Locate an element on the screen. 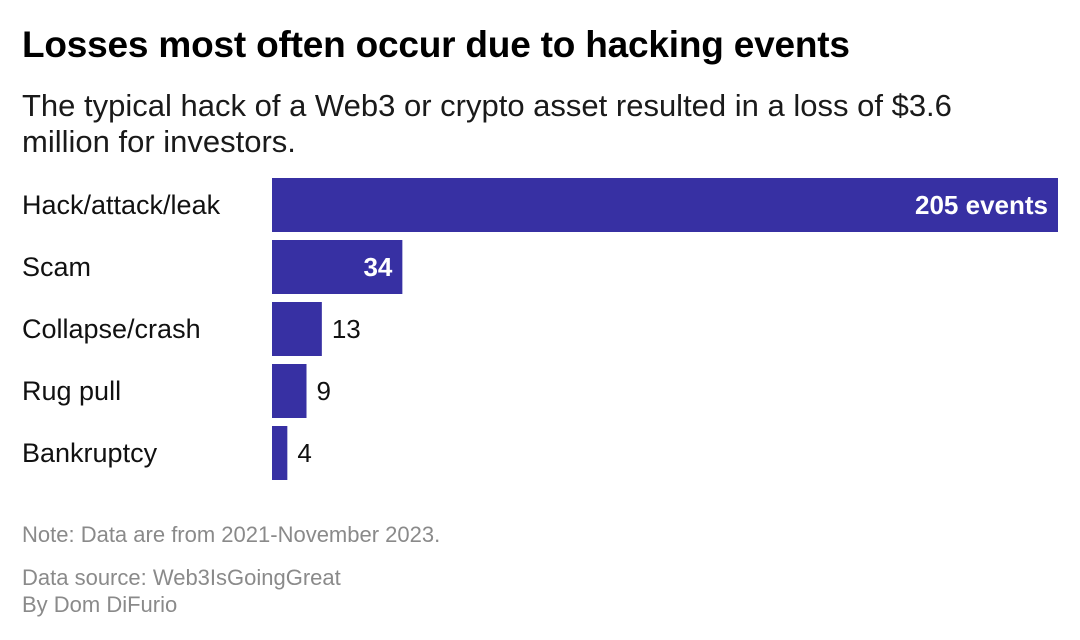 The width and height of the screenshot is (1080, 640). value-label: 4 is located at coordinates (304, 453).